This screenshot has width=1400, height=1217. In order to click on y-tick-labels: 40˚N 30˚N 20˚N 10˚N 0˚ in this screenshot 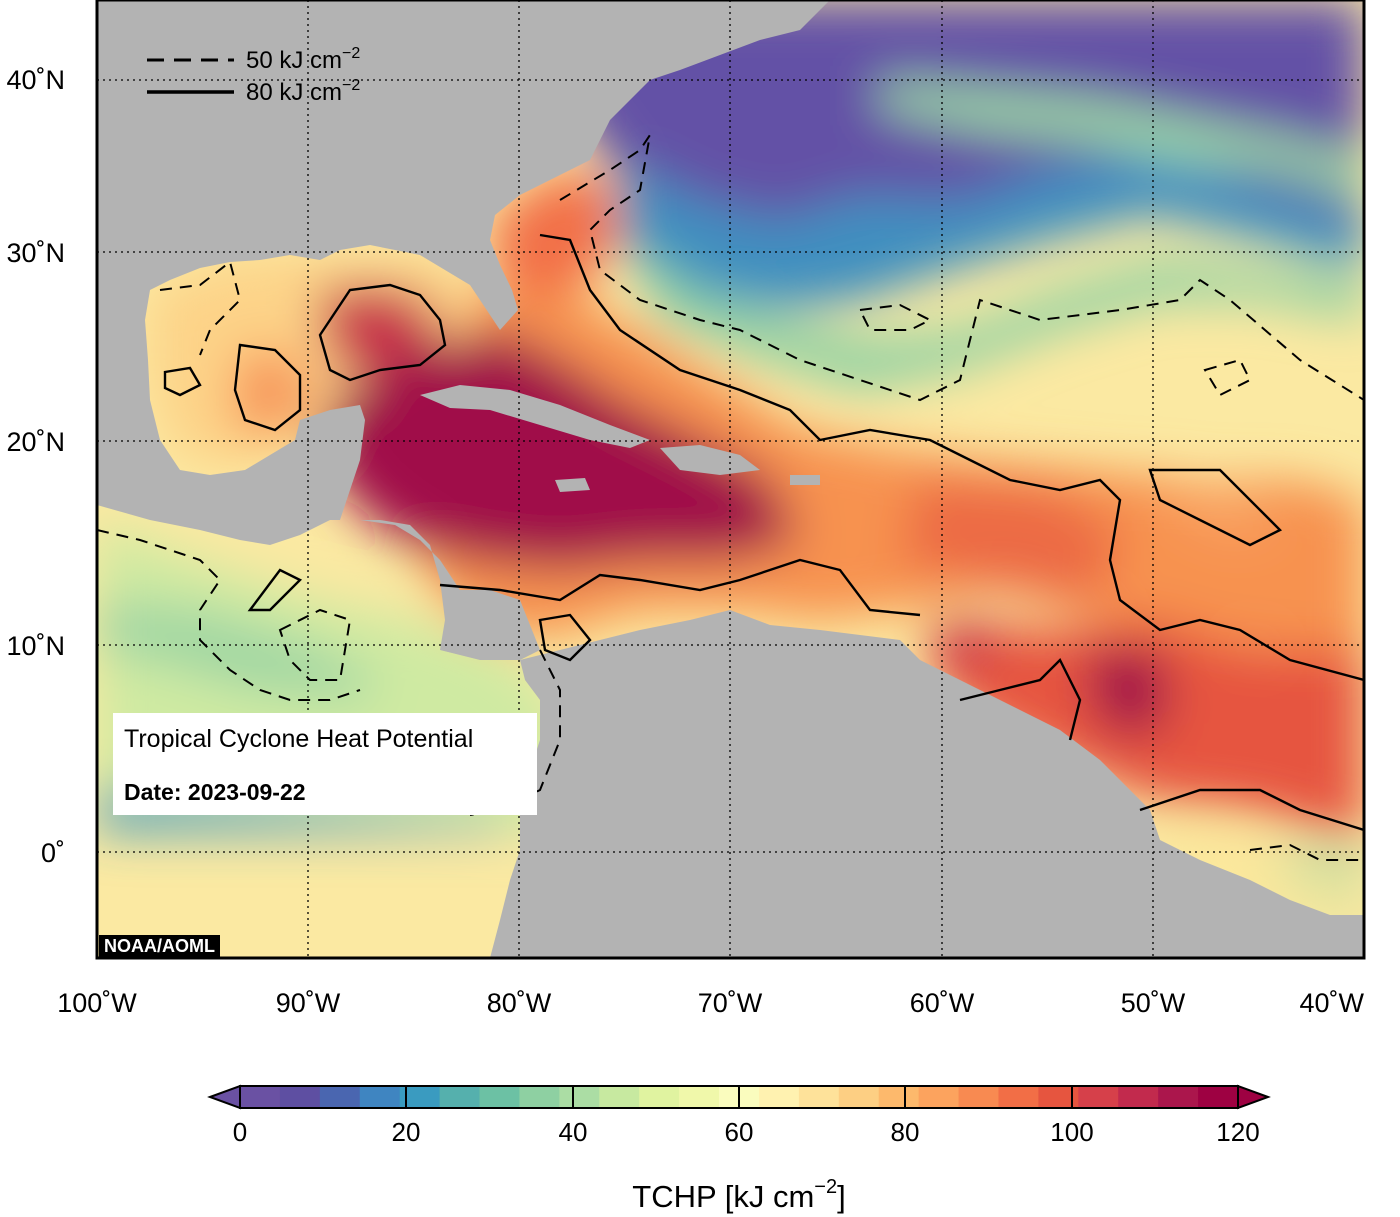, I will do `click(35, 466)`.